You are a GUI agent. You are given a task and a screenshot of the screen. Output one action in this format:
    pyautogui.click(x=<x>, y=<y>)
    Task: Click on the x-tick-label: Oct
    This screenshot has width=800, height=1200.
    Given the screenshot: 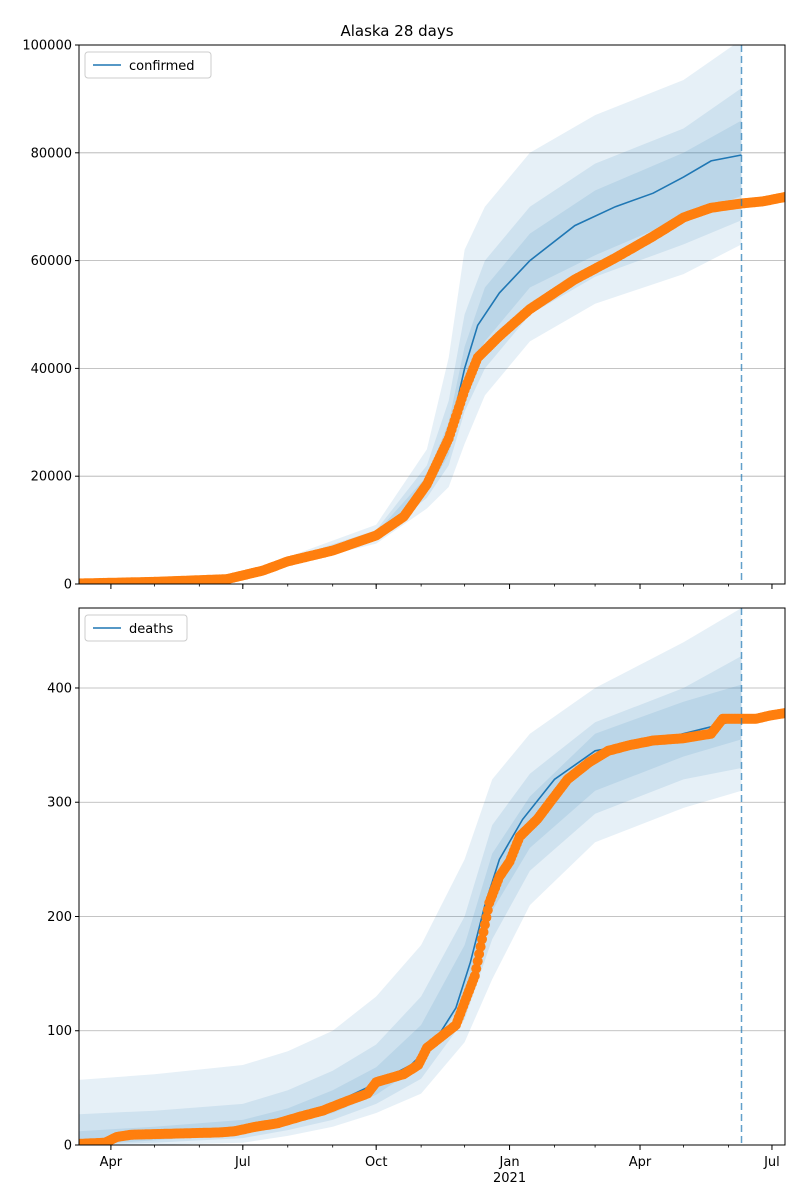 What is the action you would take?
    pyautogui.click(x=376, y=1162)
    